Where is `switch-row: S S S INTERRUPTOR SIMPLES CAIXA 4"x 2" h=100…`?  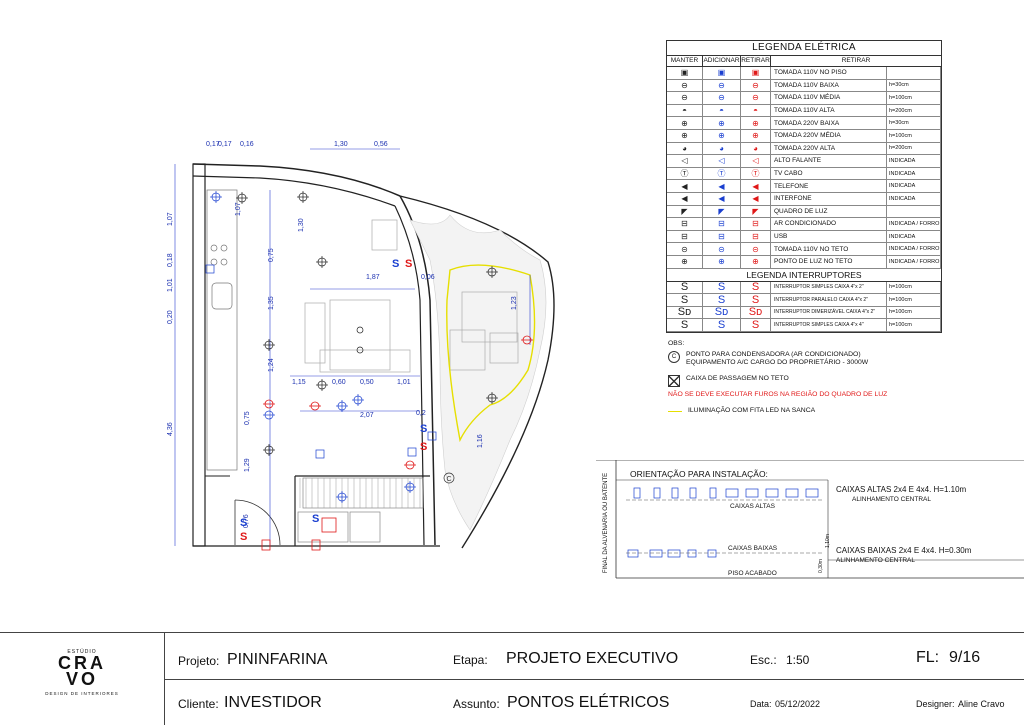
switch-row: S S S INTERRUPTOR SIMPLES CAIXA 4"x 2" h=100… is located at coordinates (804, 288).